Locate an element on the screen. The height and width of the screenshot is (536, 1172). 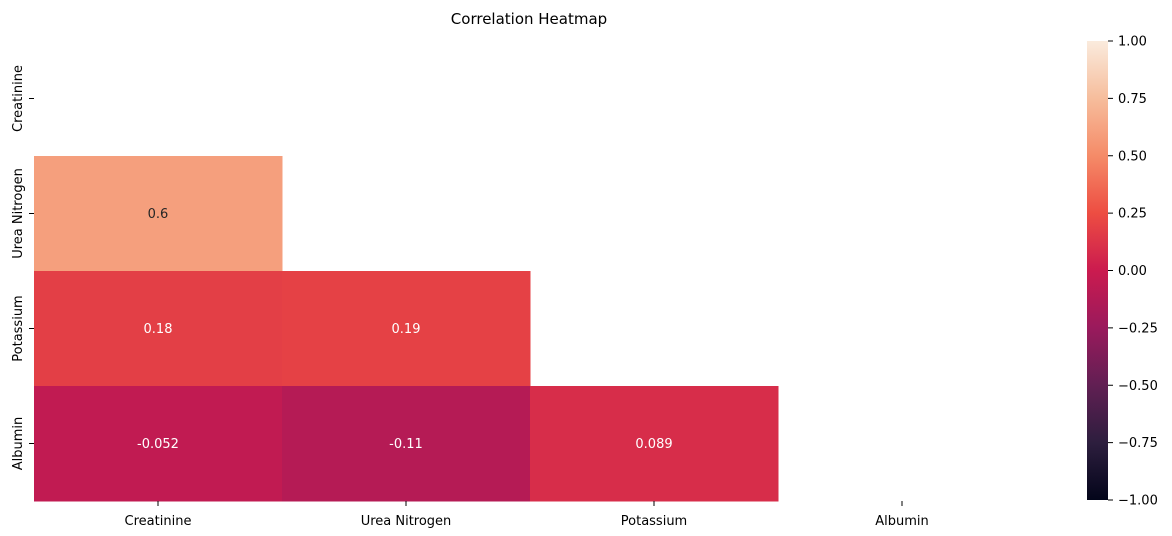
x-axis: Creatinine Urea Nitrogen Potassium Albumin is located at coordinates (527, 515).